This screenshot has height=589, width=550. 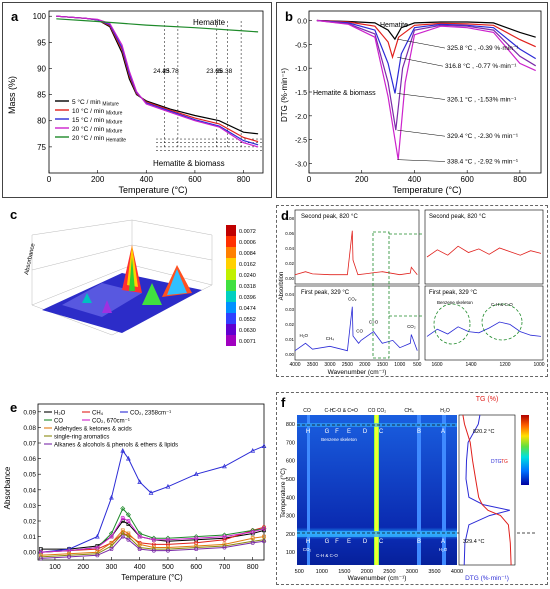 What do you see at coordinates (247, 287) in the screenshot?
I see `colorbar-label: 0.0318` at bounding box center [247, 287].